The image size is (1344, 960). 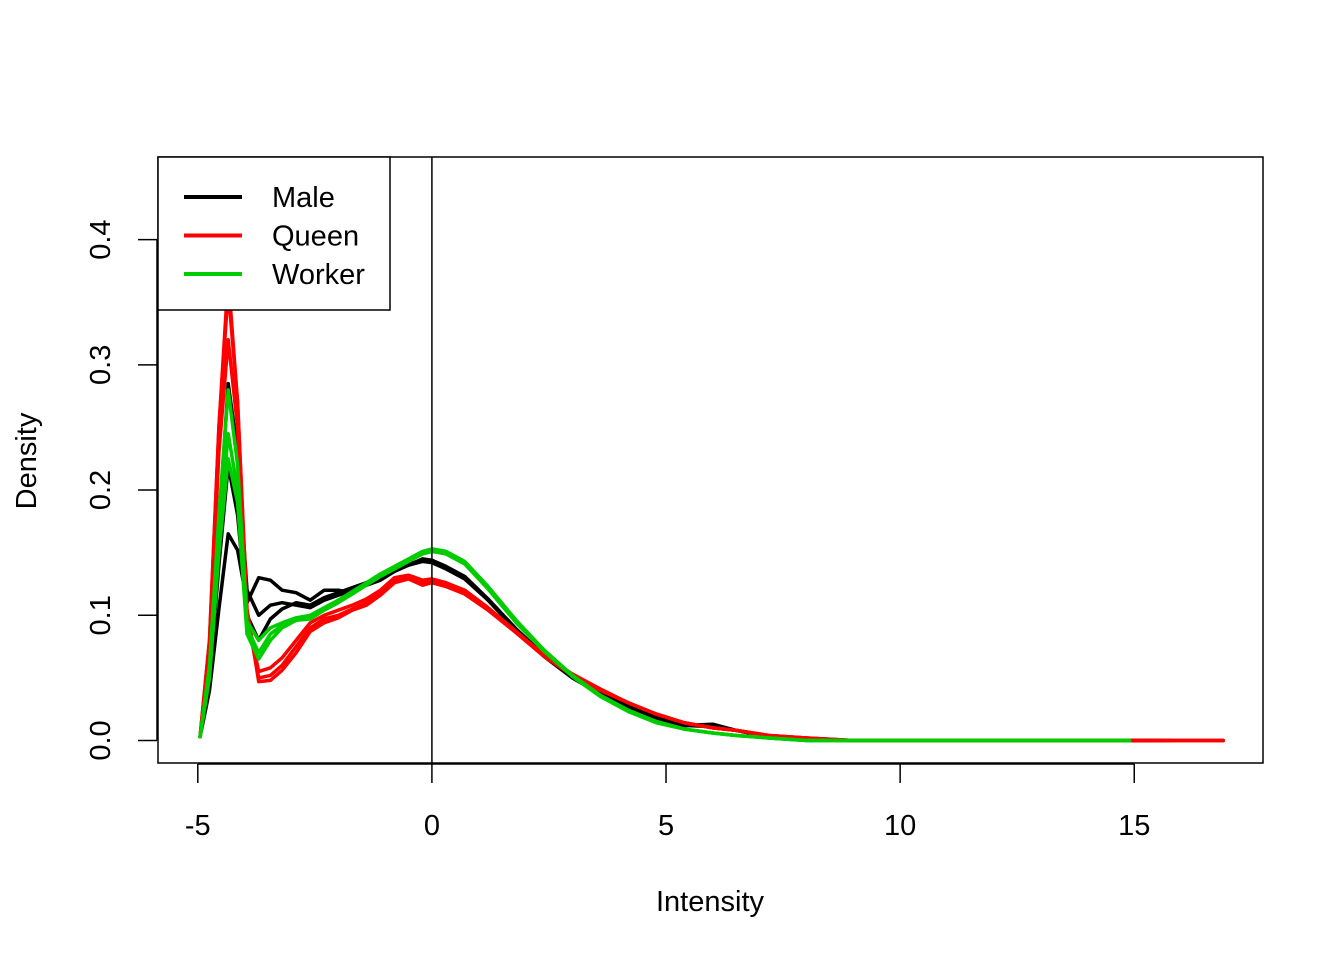 I want to click on y-axis-label: Density, so click(x=27, y=460).